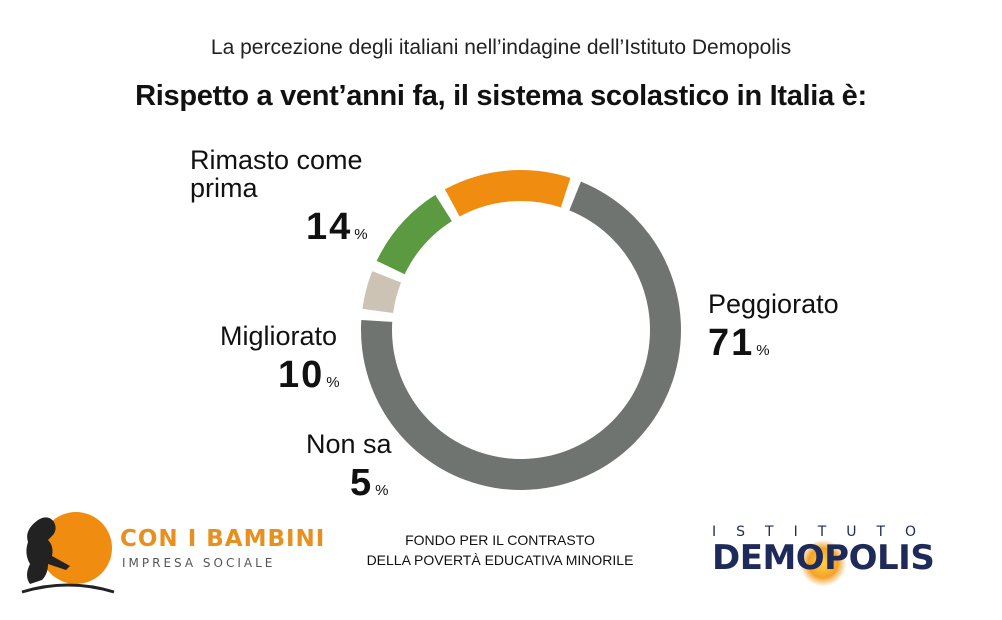 Image resolution: width=1002 pixels, height=620 pixels. What do you see at coordinates (369, 483) in the screenshot?
I see `label-non-sa-value: 5%` at bounding box center [369, 483].